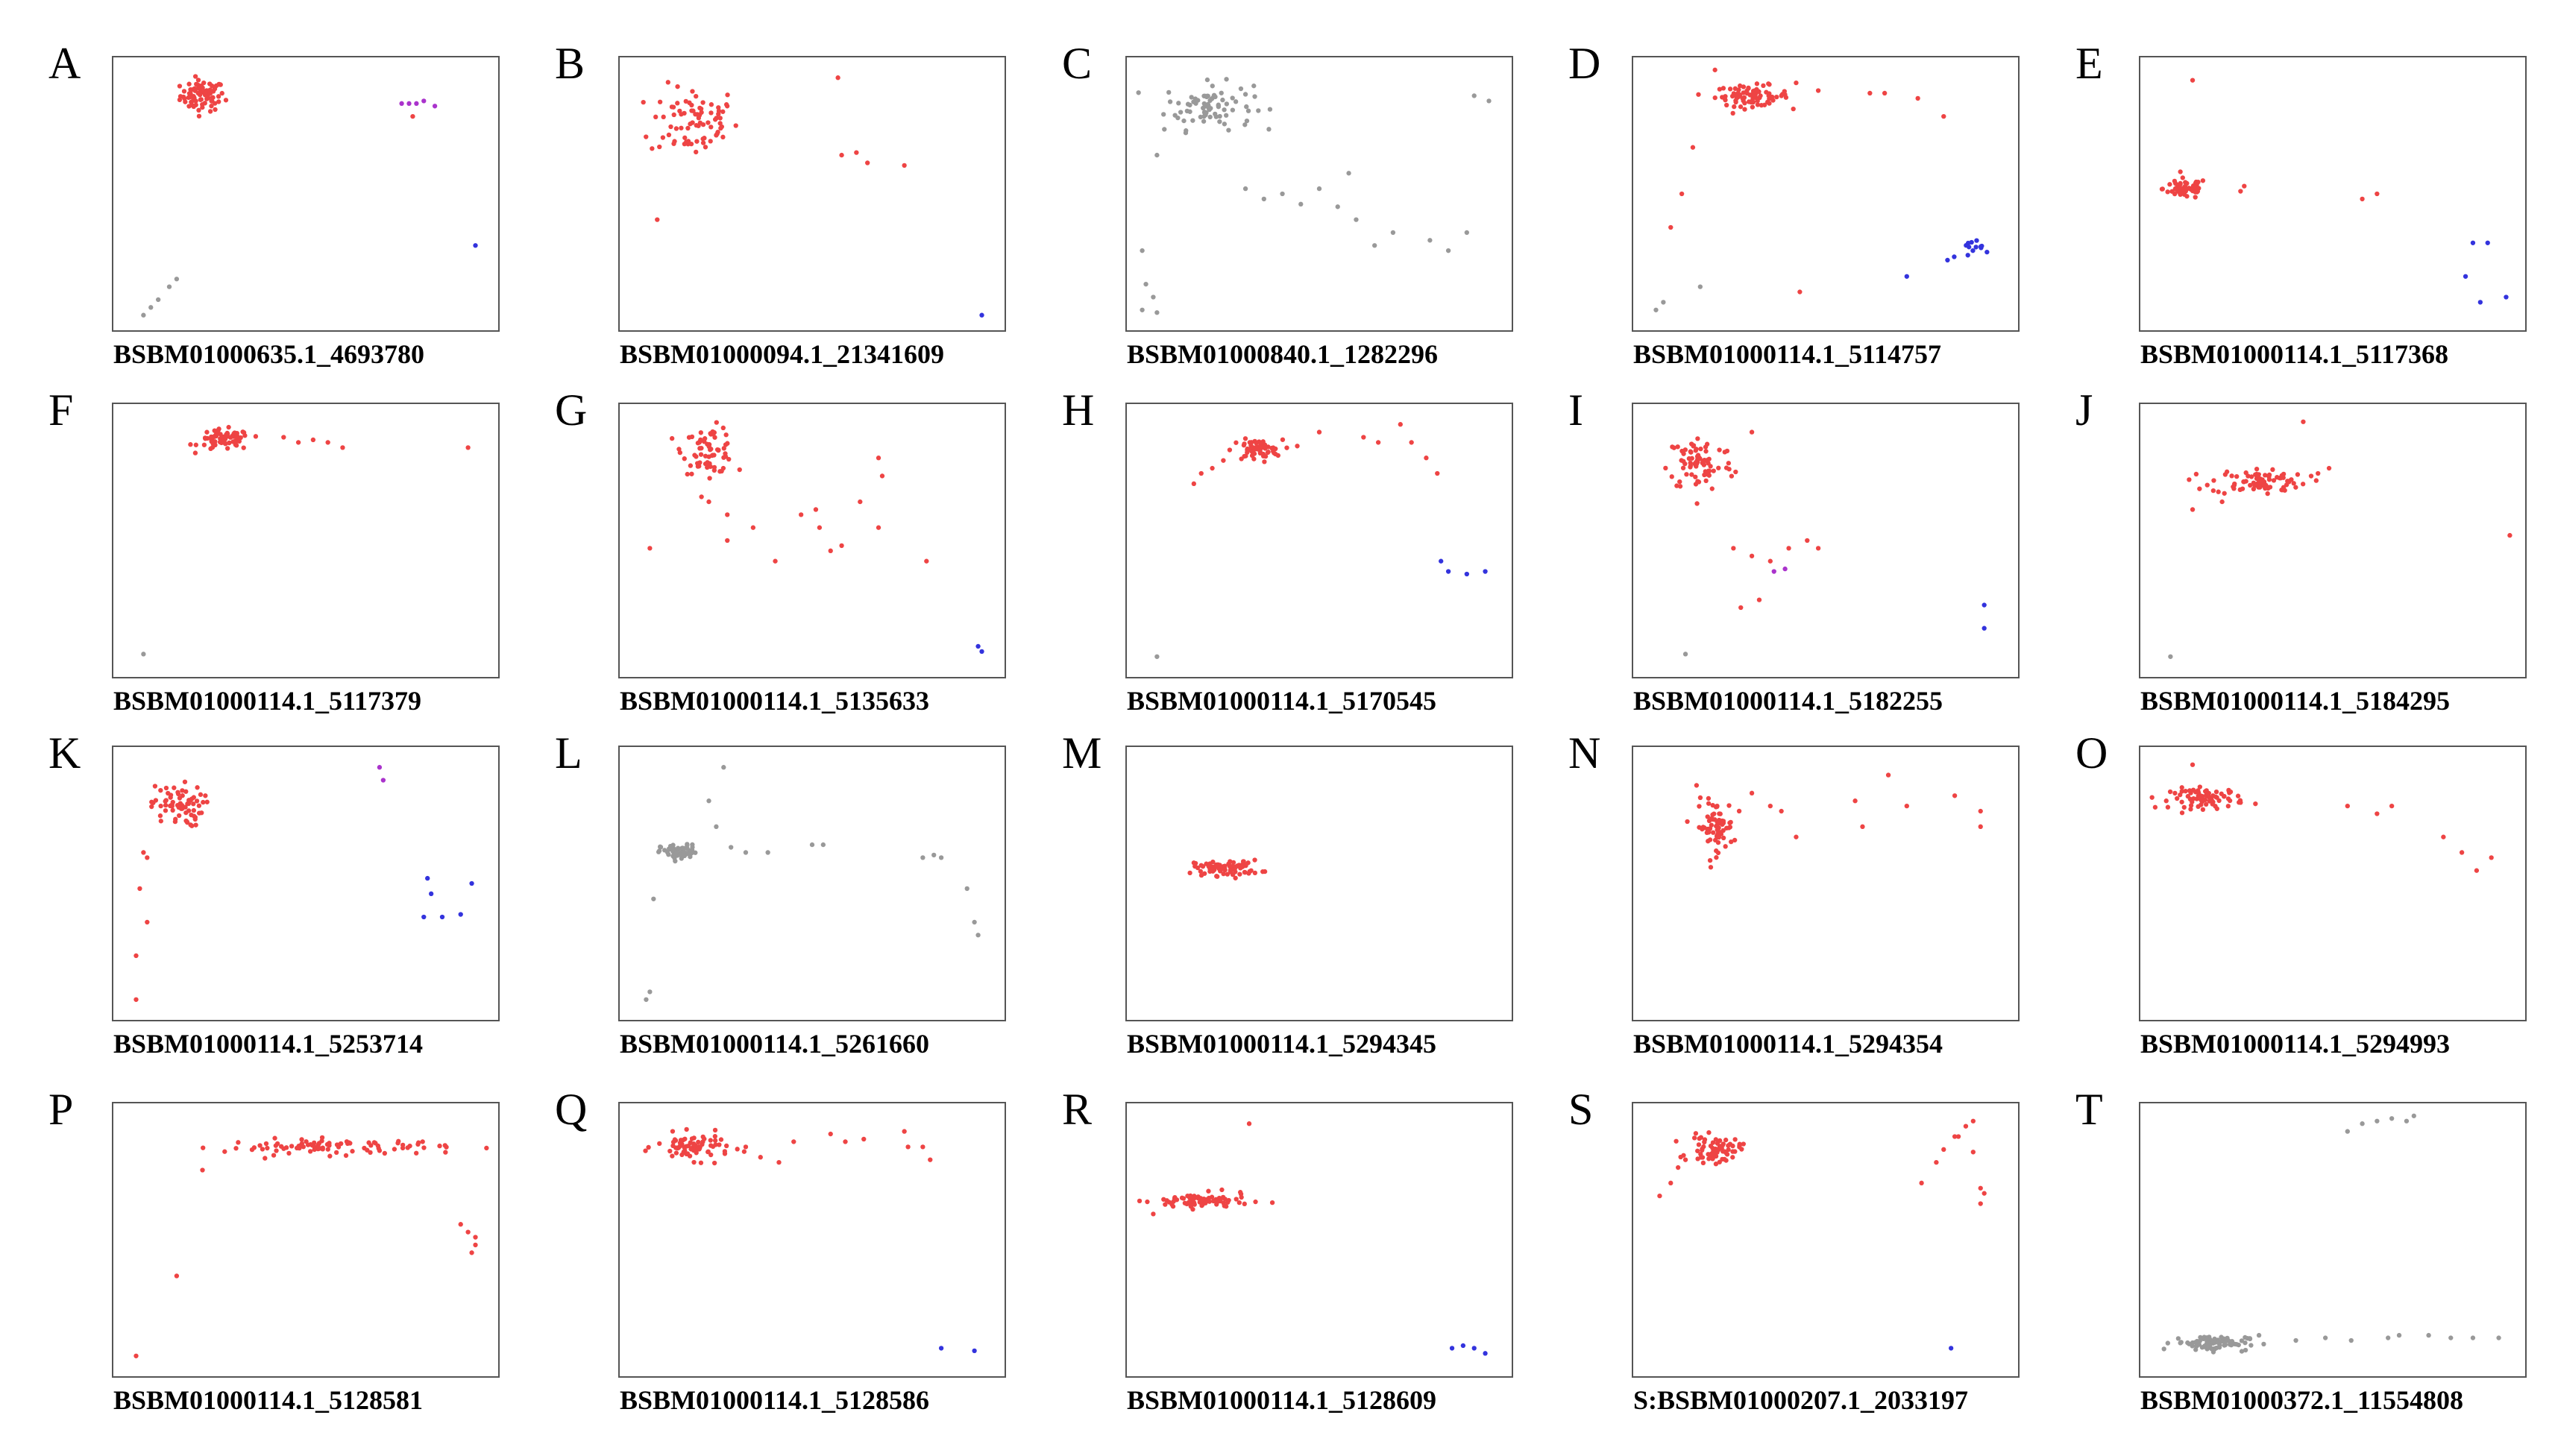 This screenshot has width=2555, height=1456. What do you see at coordinates (311, 1246) in the screenshot?
I see `scatter-plot` at bounding box center [311, 1246].